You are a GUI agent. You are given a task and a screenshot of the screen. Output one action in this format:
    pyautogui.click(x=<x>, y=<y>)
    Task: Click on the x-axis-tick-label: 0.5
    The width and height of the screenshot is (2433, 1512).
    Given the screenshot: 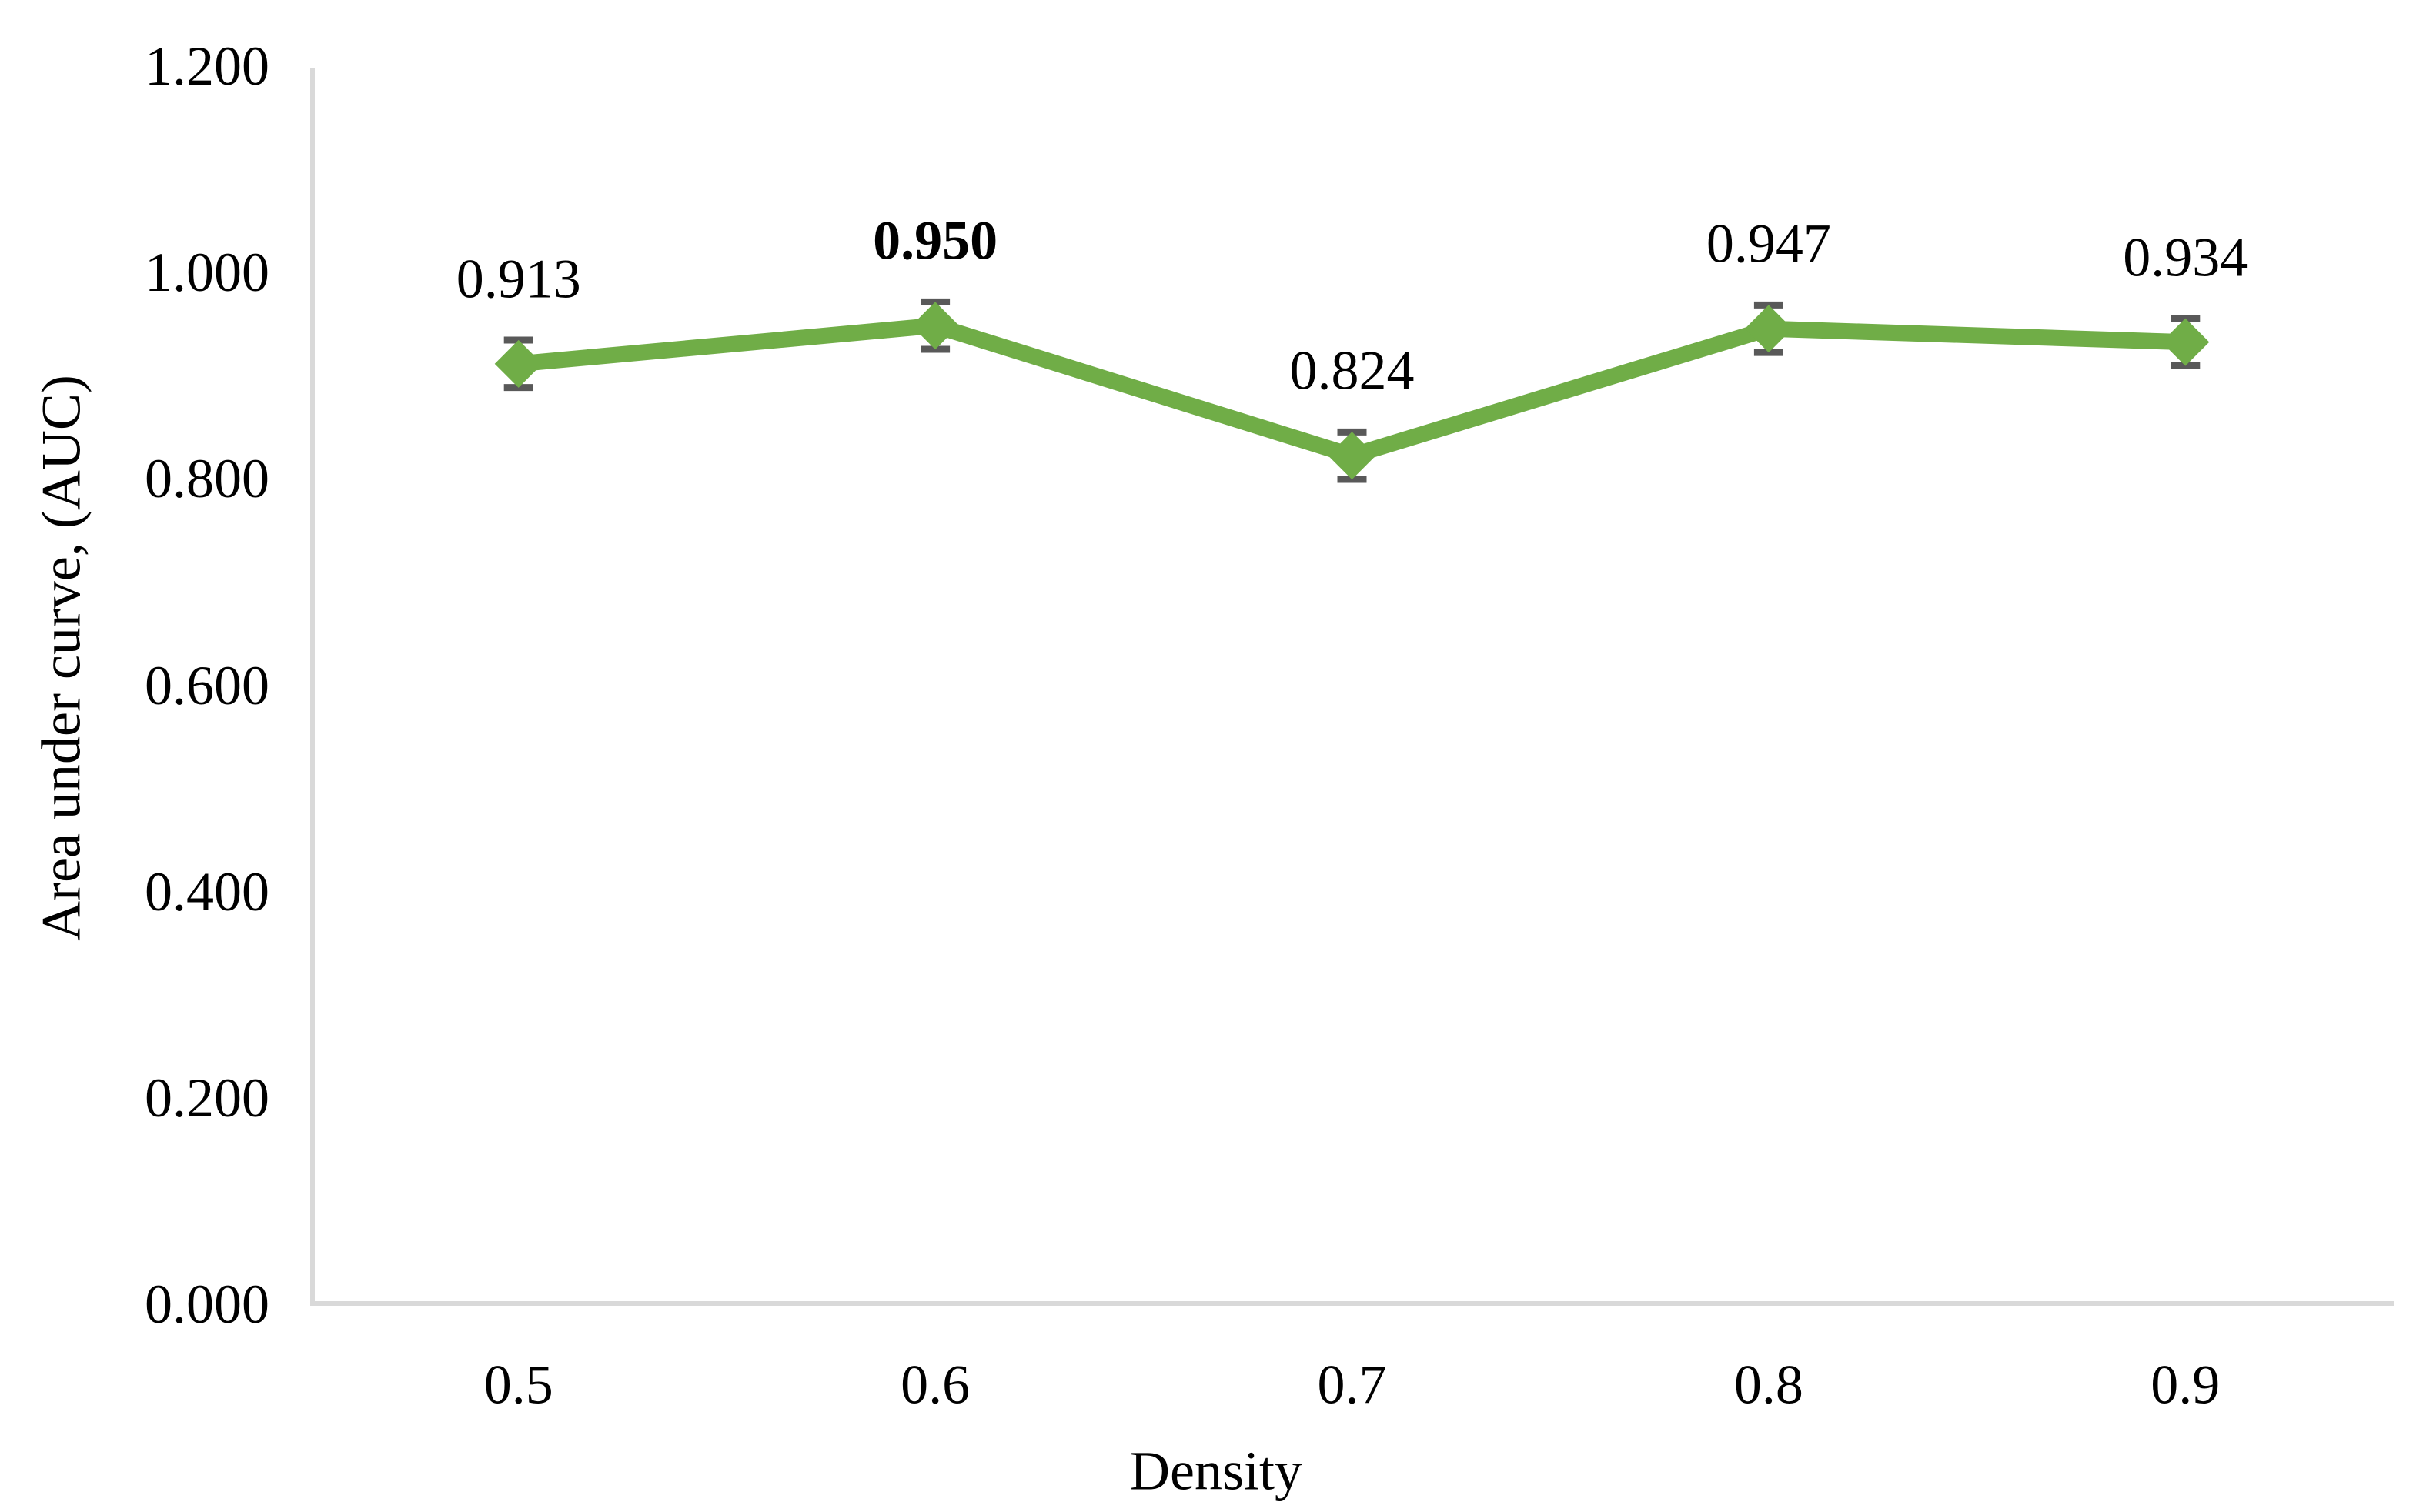 What is the action you would take?
    pyautogui.click(x=518, y=1385)
    